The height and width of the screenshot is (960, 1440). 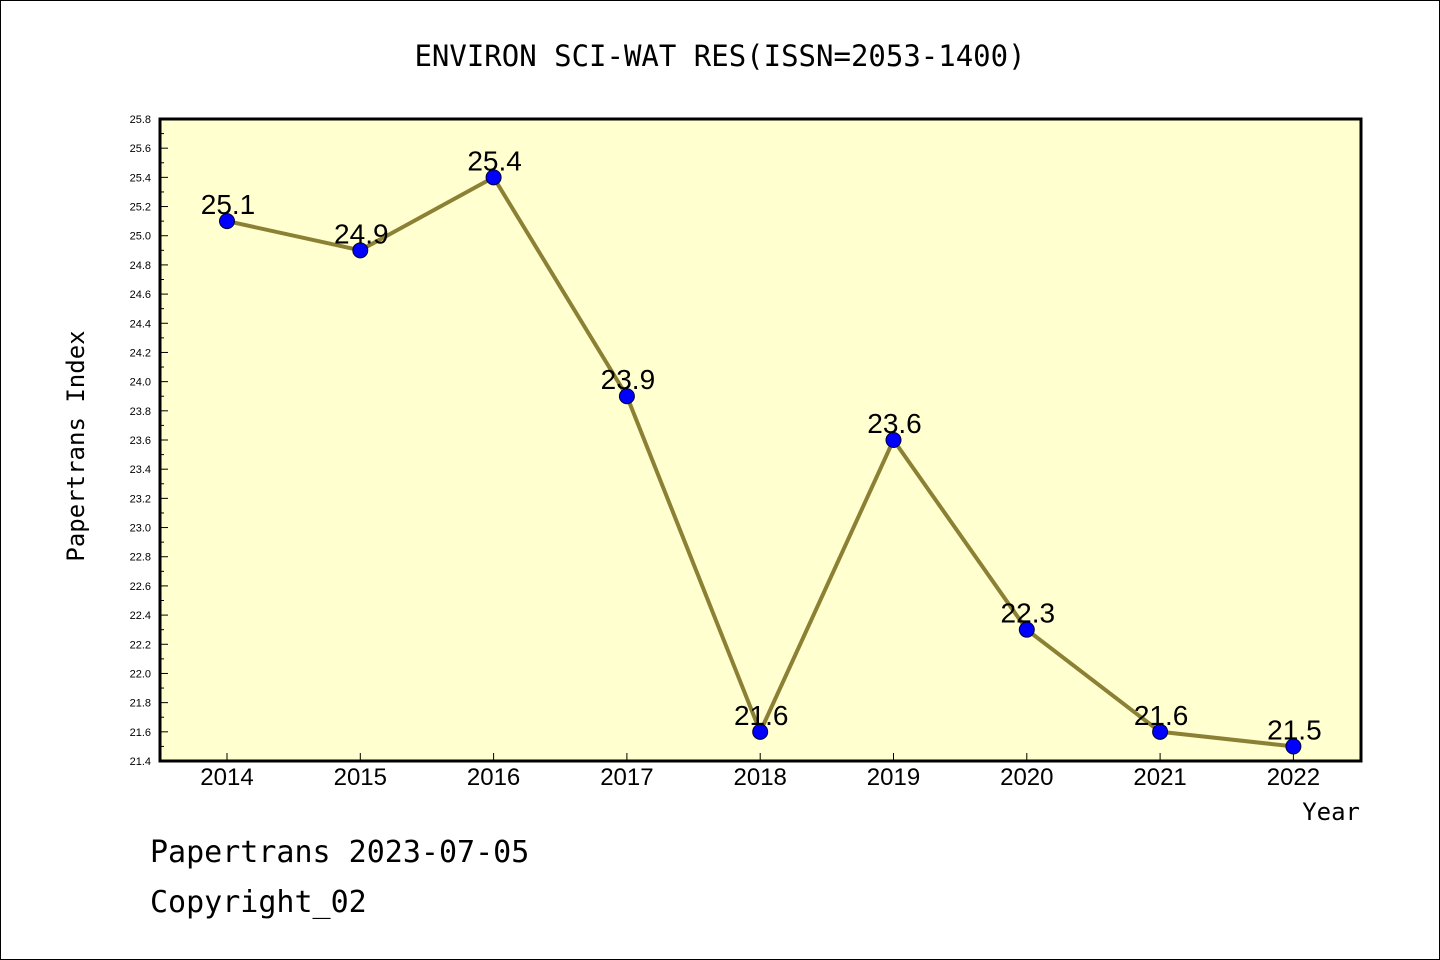 What do you see at coordinates (340, 852) in the screenshot?
I see `footer-date: Papertrans 2023-07-05` at bounding box center [340, 852].